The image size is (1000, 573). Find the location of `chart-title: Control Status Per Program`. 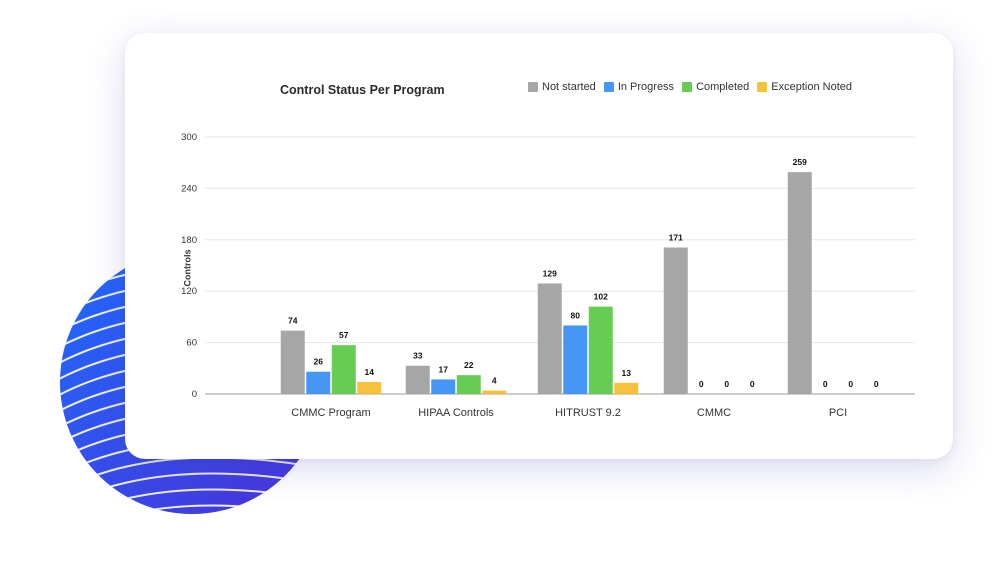

chart-title: Control Status Per Program is located at coordinates (362, 90).